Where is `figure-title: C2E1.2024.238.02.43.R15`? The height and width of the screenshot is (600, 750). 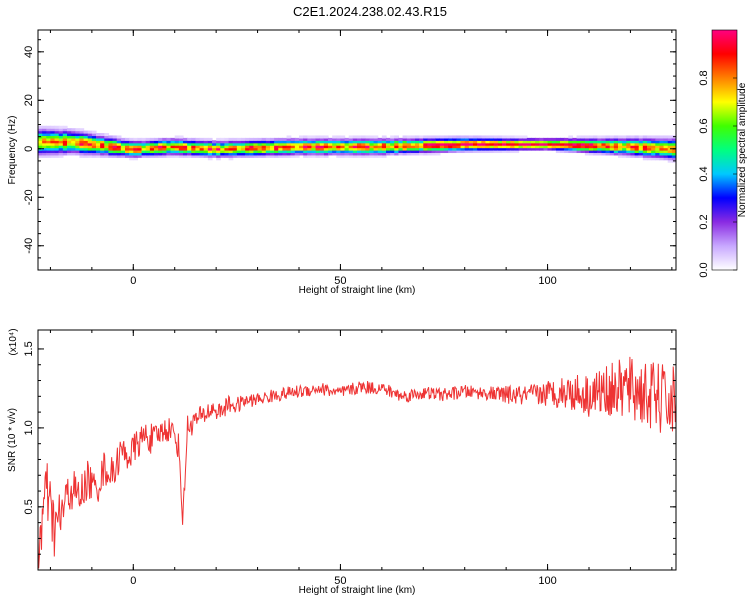
figure-title: C2E1.2024.238.02.43.R15 is located at coordinates (370, 11).